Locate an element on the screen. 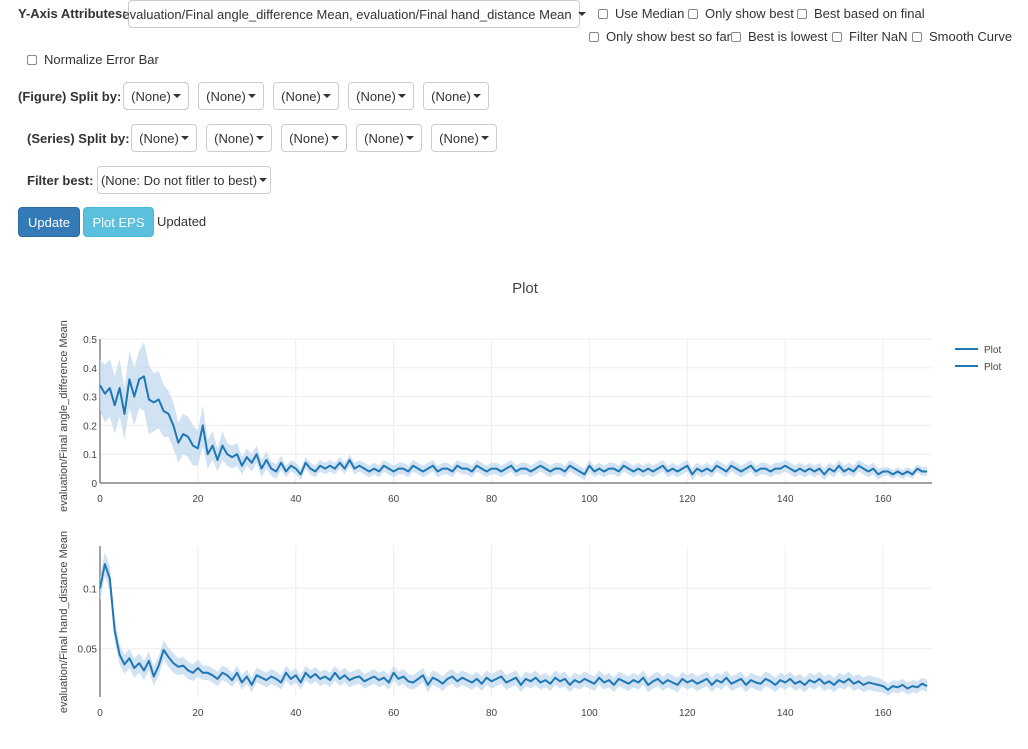 The width and height of the screenshot is (1028, 749). filter-best-label: Filter best: is located at coordinates (60, 180).